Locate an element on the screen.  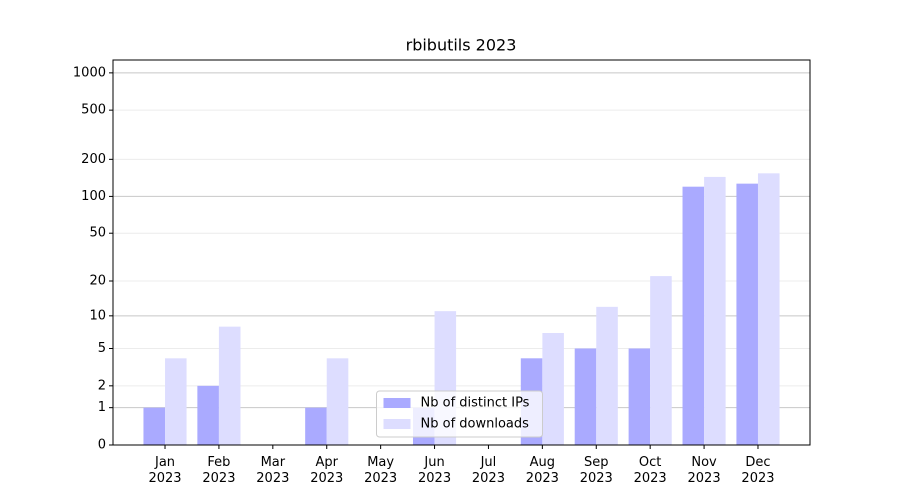
legend-box is located at coordinates (459, 414).